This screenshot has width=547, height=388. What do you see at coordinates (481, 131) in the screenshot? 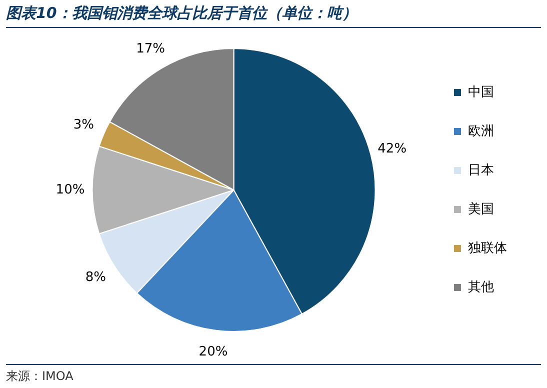
I see `legend-label: 欧洲` at bounding box center [481, 131].